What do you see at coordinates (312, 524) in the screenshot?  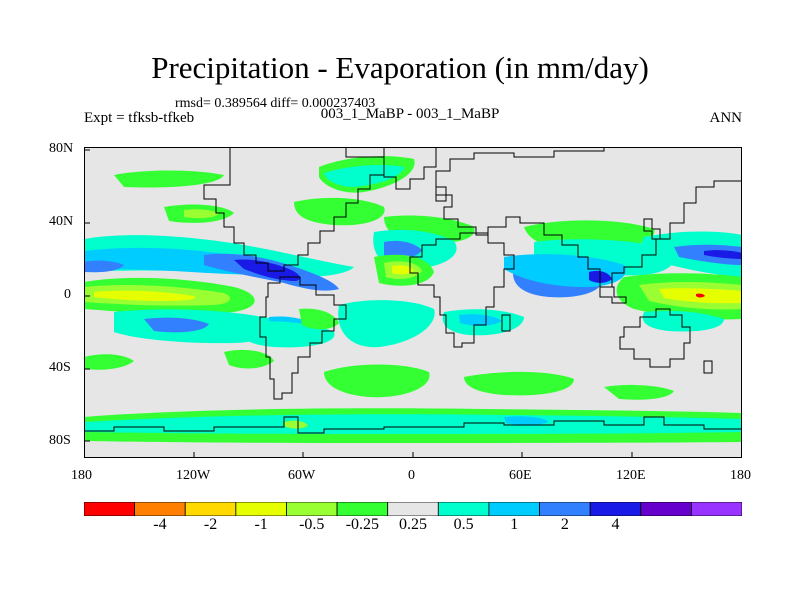 I see `colorbar-label: -0.5` at bounding box center [312, 524].